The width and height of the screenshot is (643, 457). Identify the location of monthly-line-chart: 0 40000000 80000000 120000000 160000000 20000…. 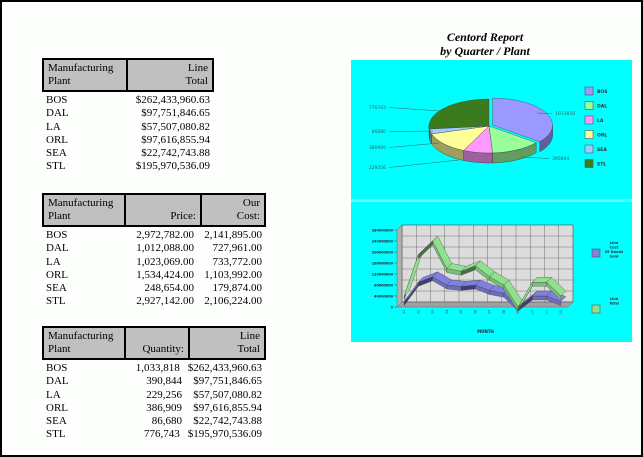
(497, 279).